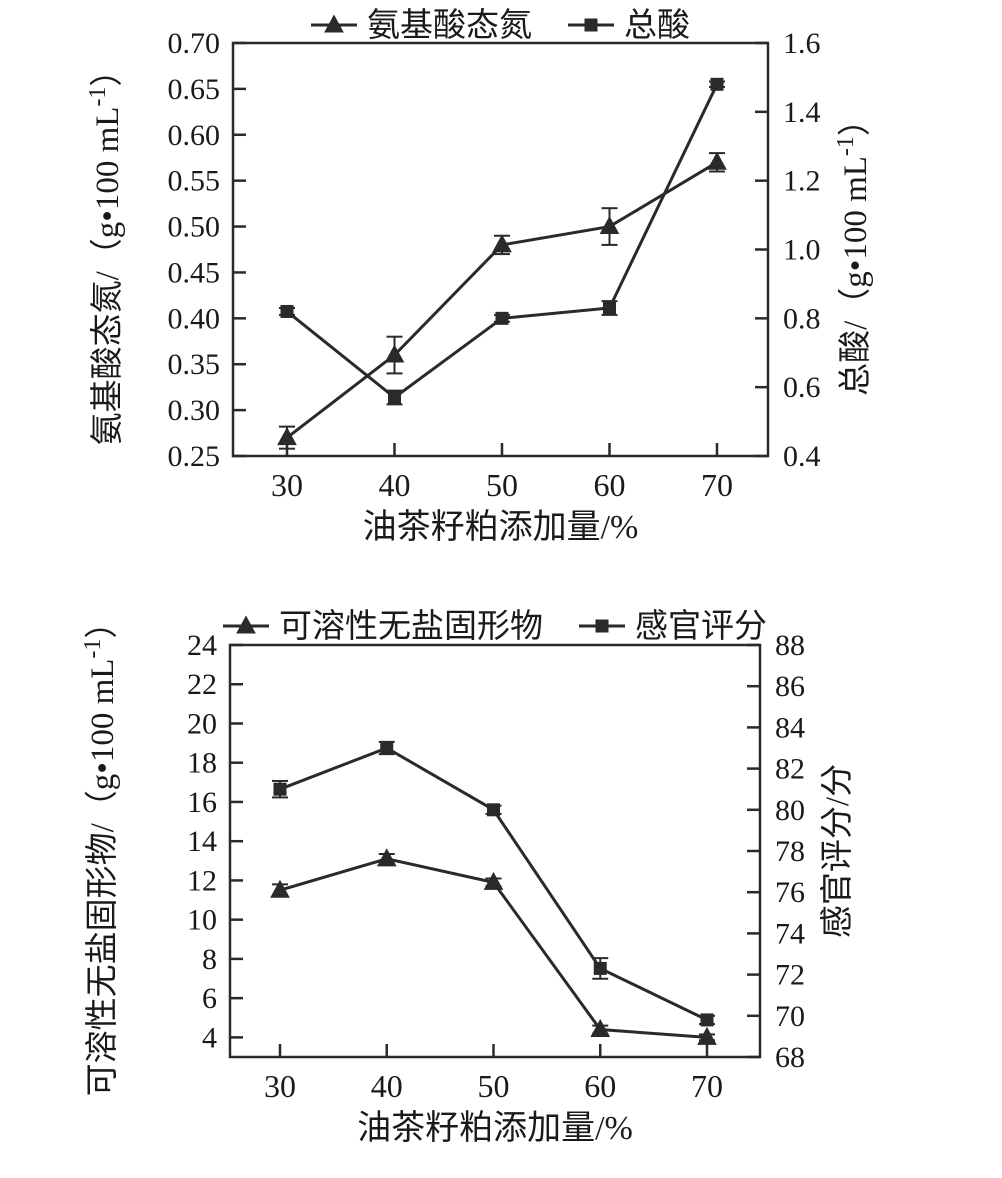  I want to click on left-axis-tick-label: 24, so click(202, 645).